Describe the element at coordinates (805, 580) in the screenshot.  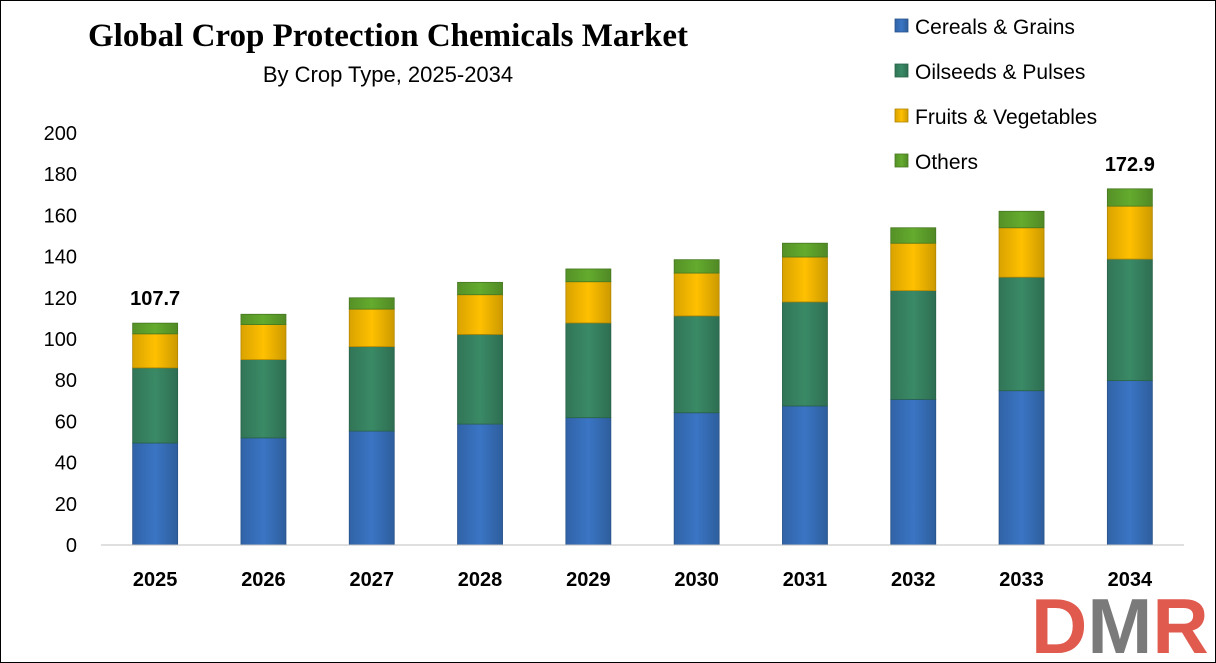
I see `x-tick-label-2031: 2031` at that location.